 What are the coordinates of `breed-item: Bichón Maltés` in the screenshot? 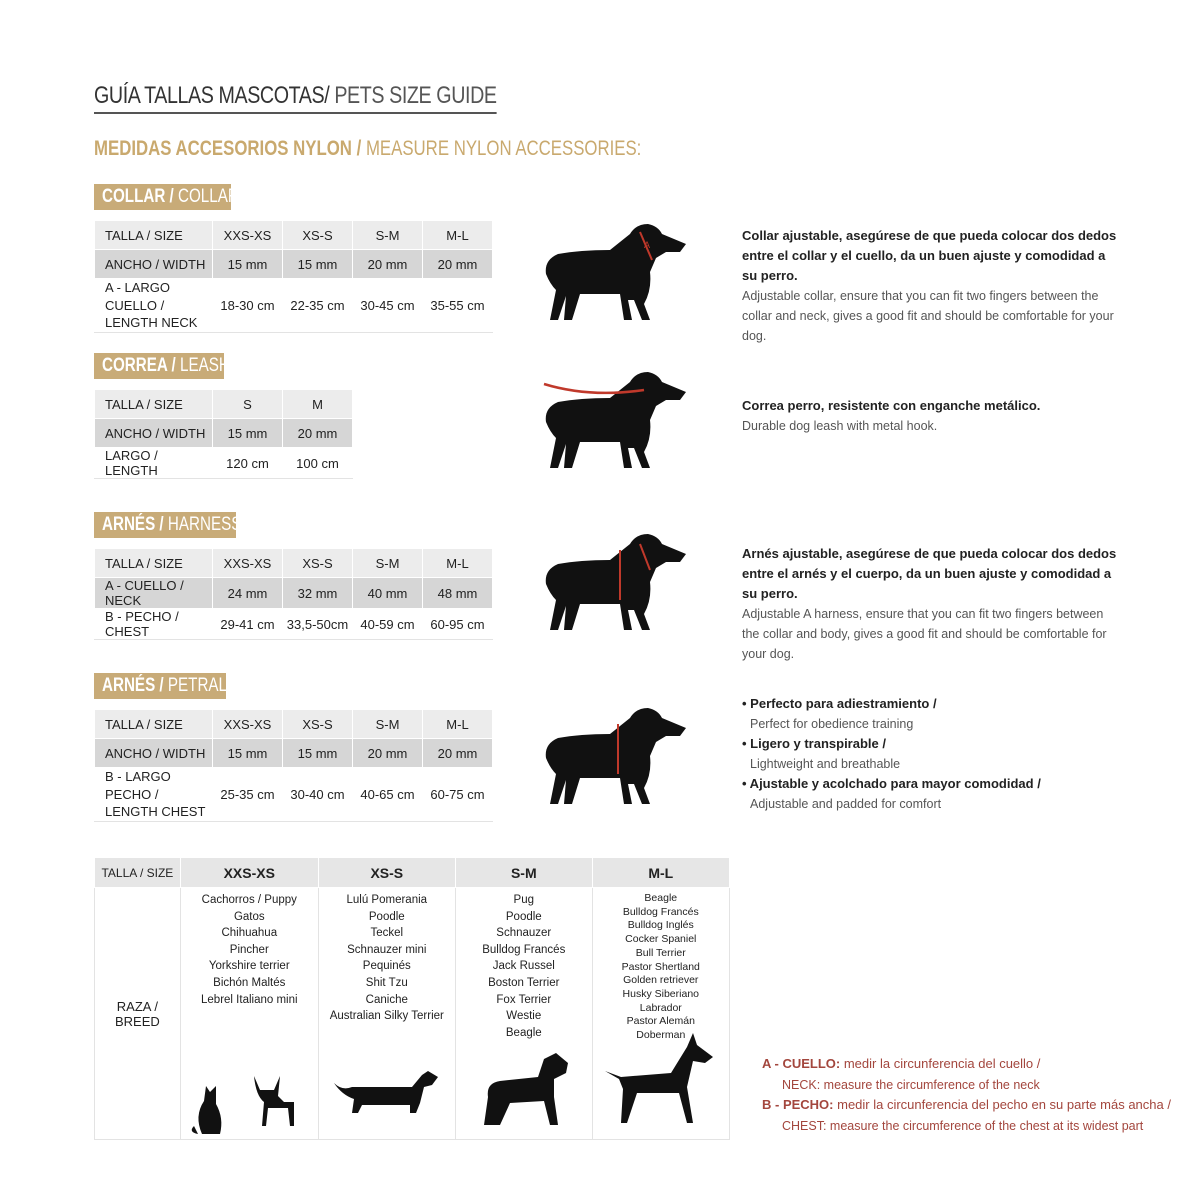 It's located at (249, 982).